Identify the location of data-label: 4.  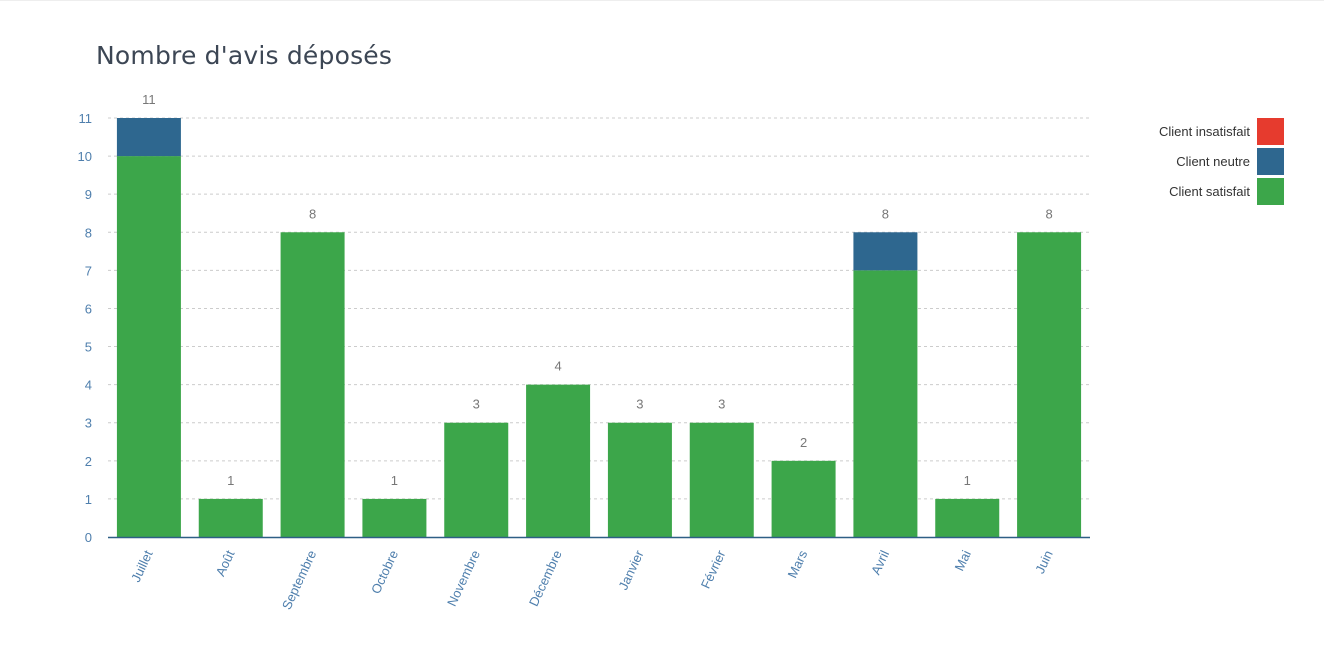
(557, 366).